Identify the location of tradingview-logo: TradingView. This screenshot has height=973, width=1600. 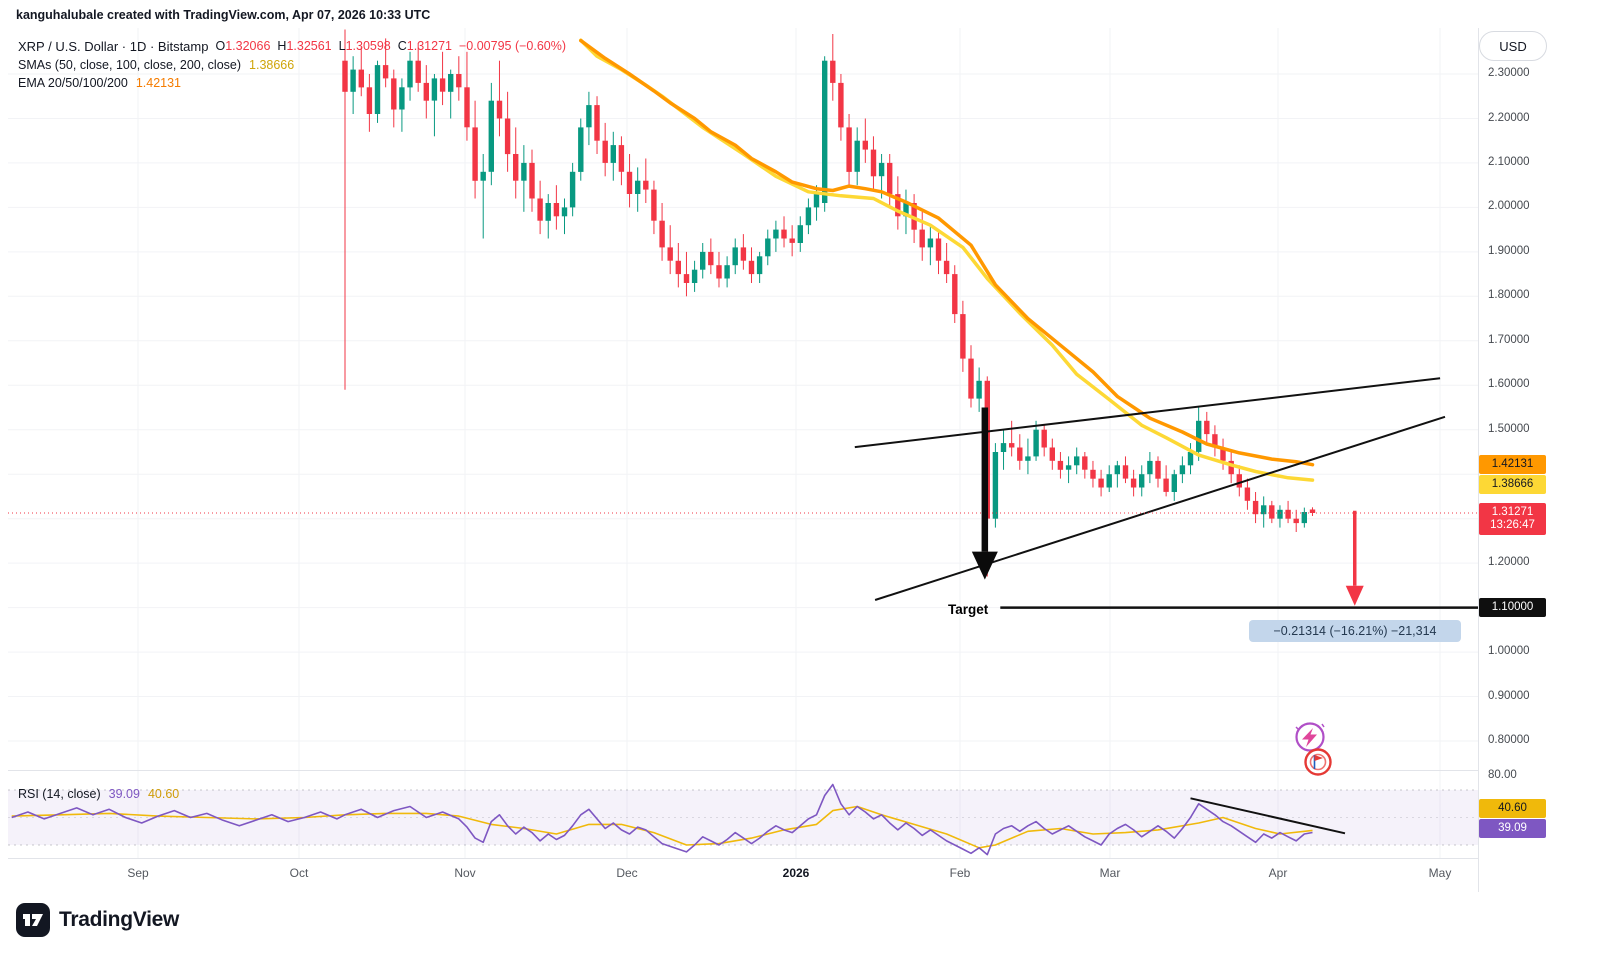
(97, 920).